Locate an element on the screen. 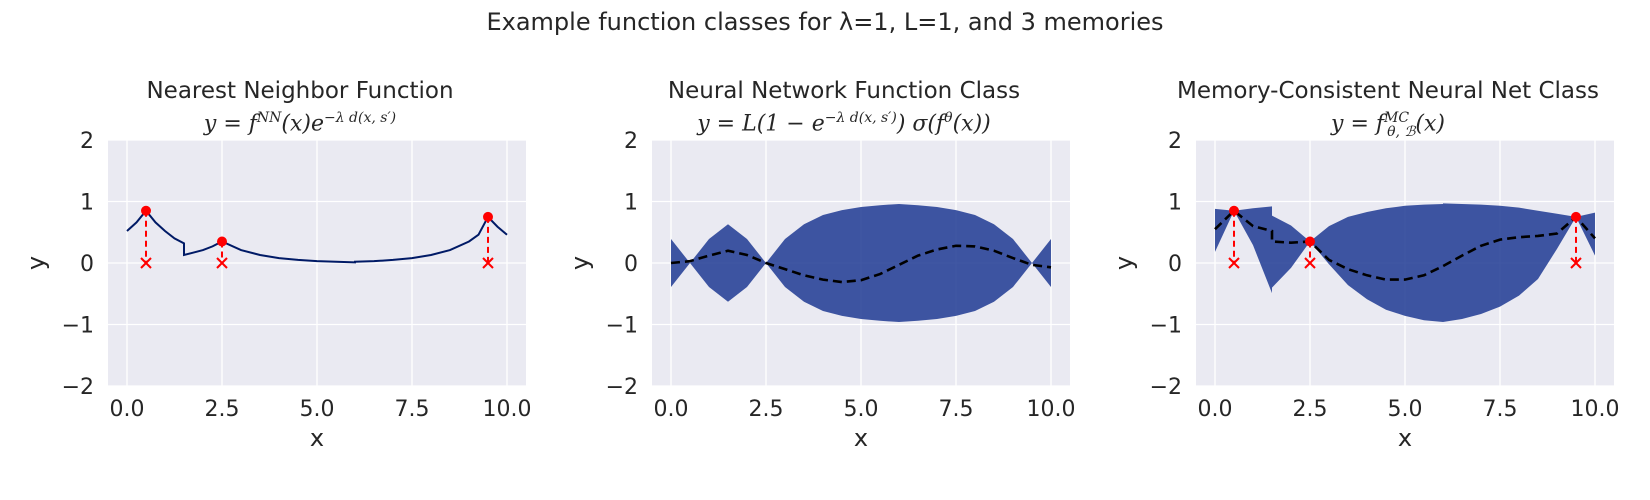 This screenshot has width=1650, height=500. panel-formula: y = fNN(x)e−λ d(x, s′) is located at coordinates (300, 123).